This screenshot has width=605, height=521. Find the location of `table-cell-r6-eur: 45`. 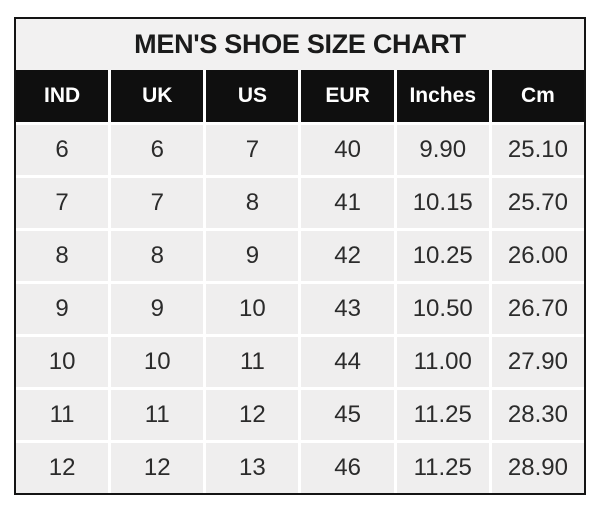

table-cell-r6-eur: 45 is located at coordinates (347, 415).